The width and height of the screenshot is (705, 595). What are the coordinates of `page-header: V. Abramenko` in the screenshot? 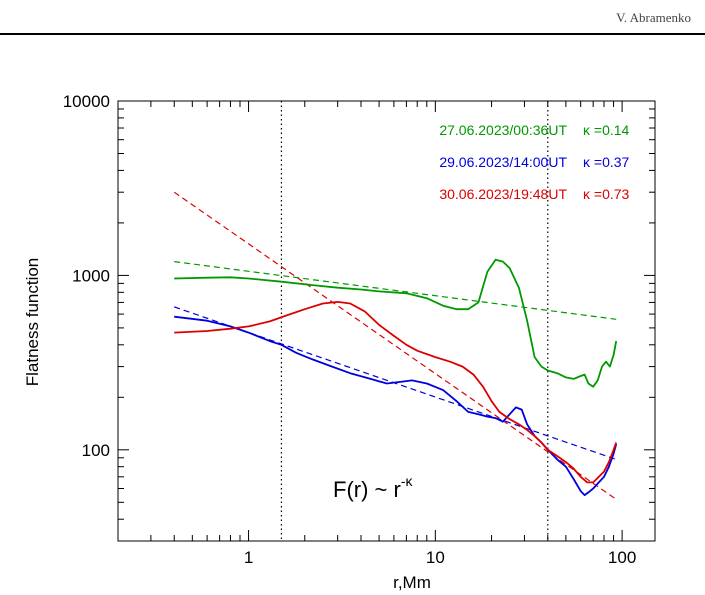 It's located at (352, 17).